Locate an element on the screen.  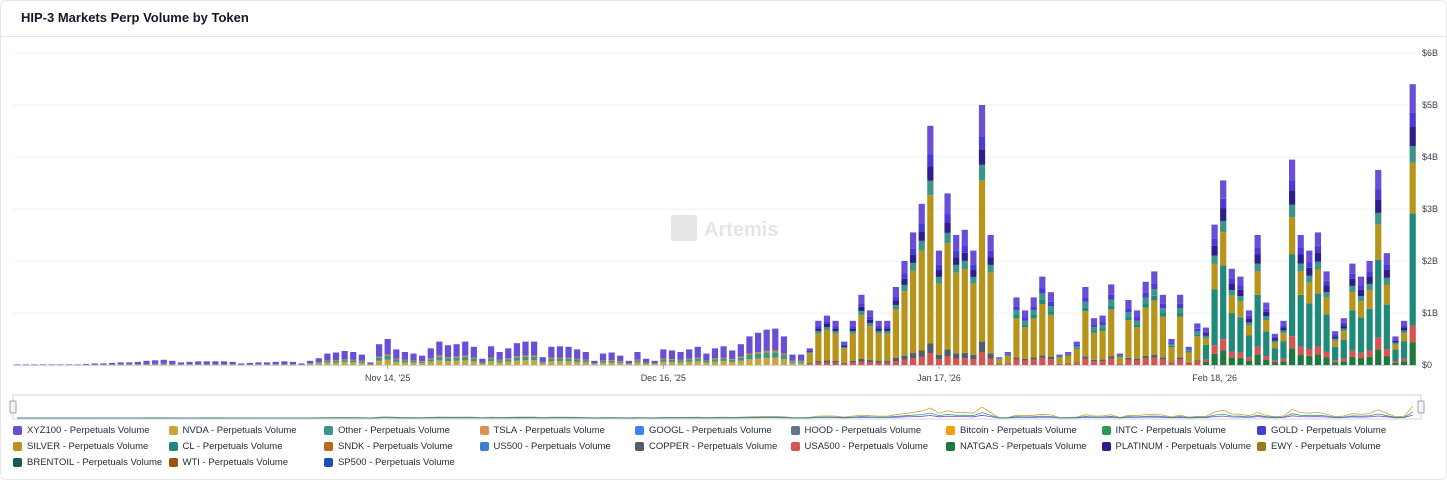
legend-item: CL - Perpetuals Volume is located at coordinates (246, 446).